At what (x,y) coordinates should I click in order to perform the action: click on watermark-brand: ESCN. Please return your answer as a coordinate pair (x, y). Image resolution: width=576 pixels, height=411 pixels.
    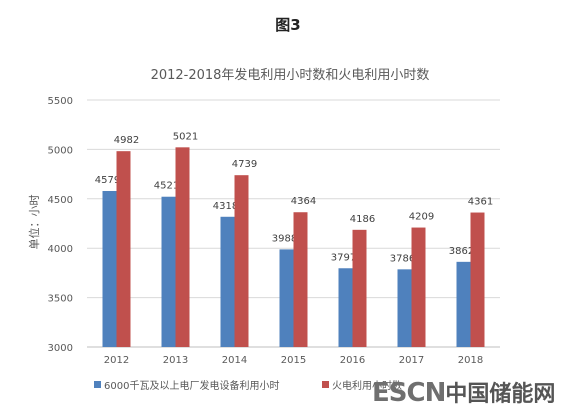
    Looking at the image, I should click on (409, 393).